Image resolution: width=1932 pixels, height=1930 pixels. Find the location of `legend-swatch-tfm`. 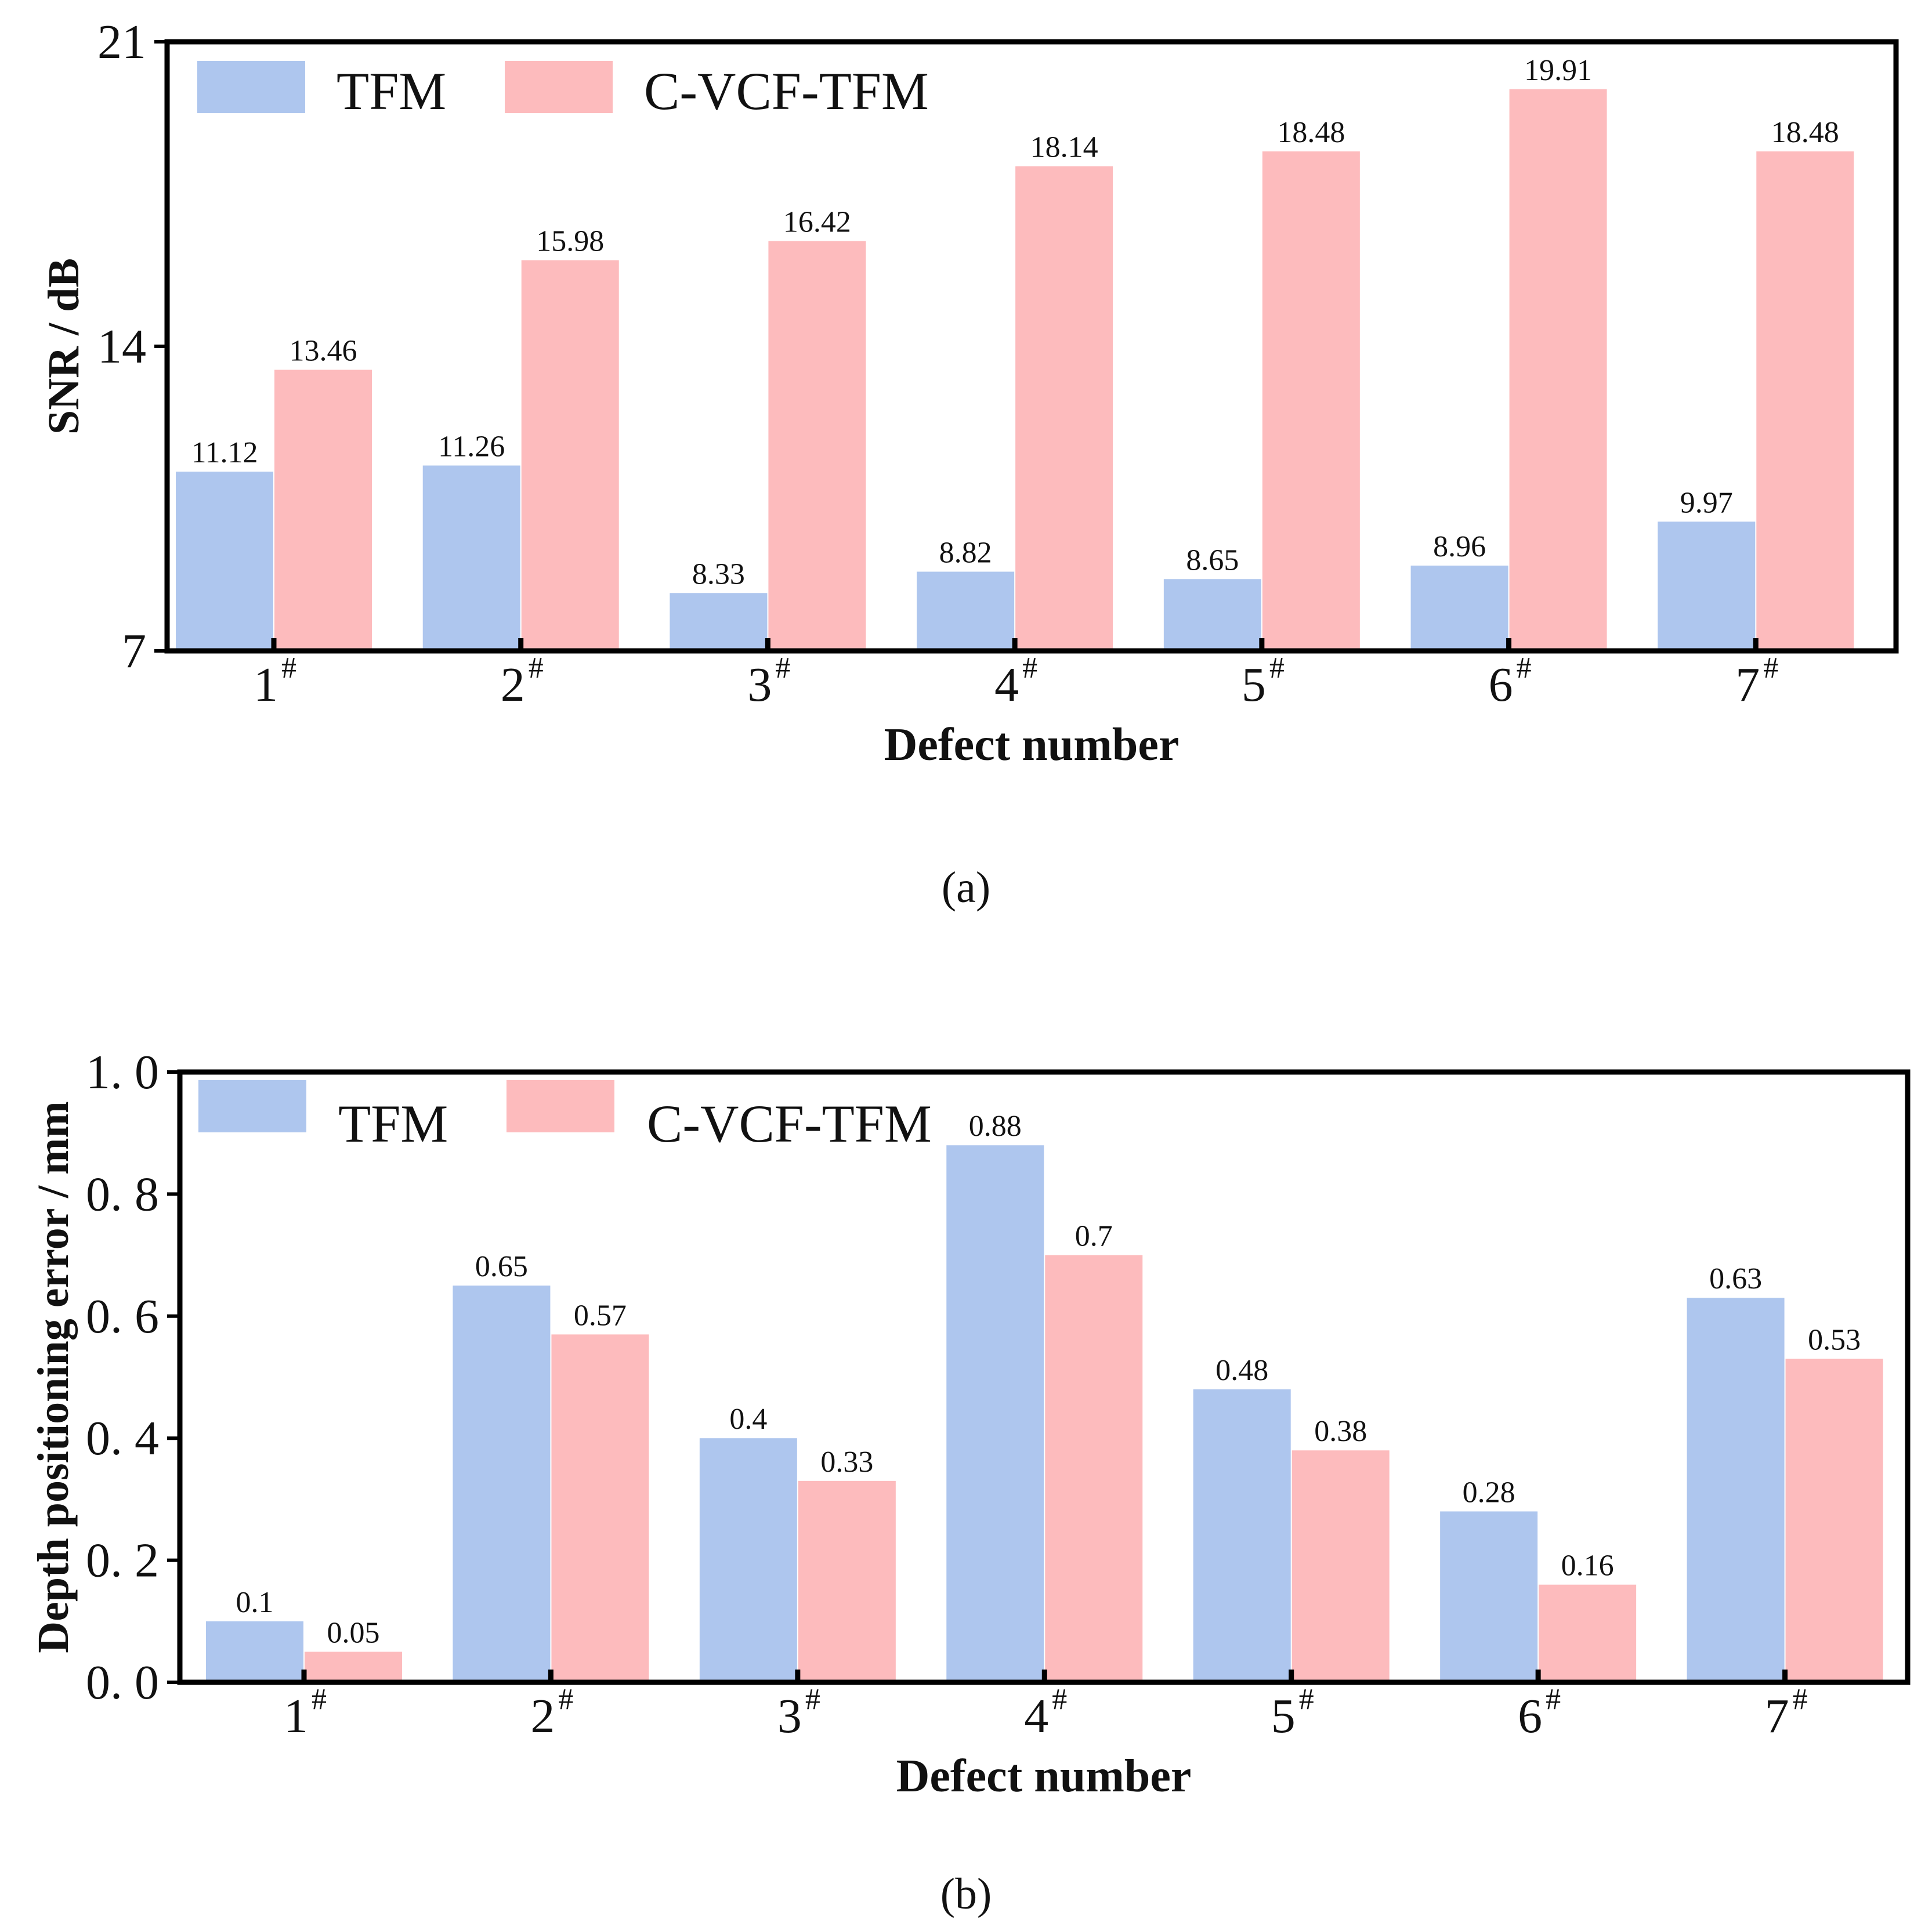

legend-swatch-tfm is located at coordinates (251, 87).